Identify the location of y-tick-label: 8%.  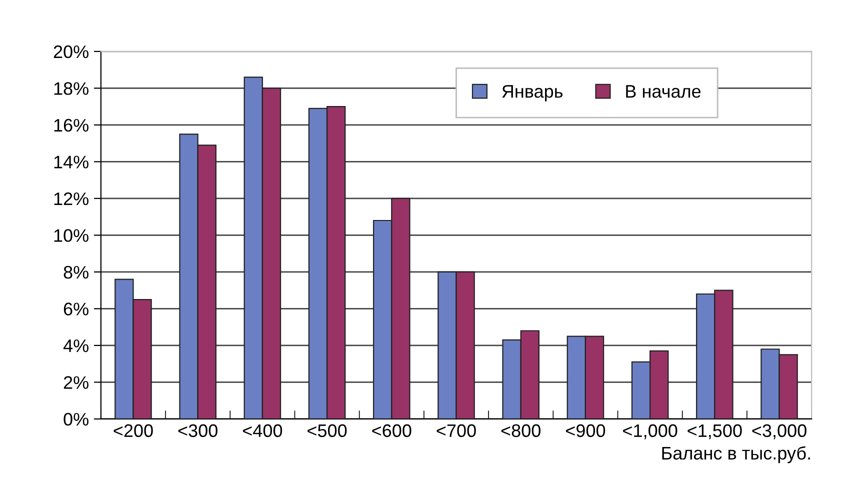
(76, 272).